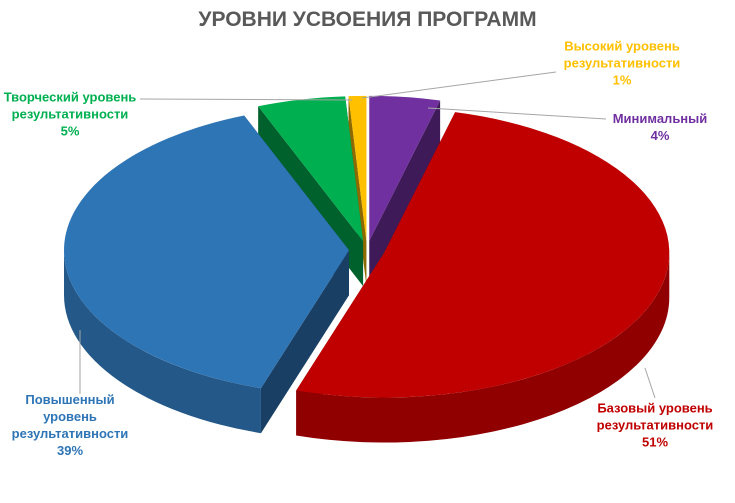 The width and height of the screenshot is (735, 503). What do you see at coordinates (367, 19) in the screenshot?
I see `chart-title: УРОВНИ УСВОЕНИЯ ПРОГРАММ` at bounding box center [367, 19].